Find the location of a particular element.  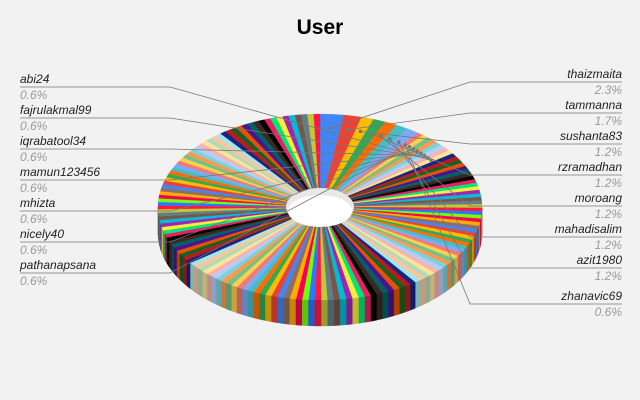

leader-line-zhanavic69 is located at coordinates (513, 224).